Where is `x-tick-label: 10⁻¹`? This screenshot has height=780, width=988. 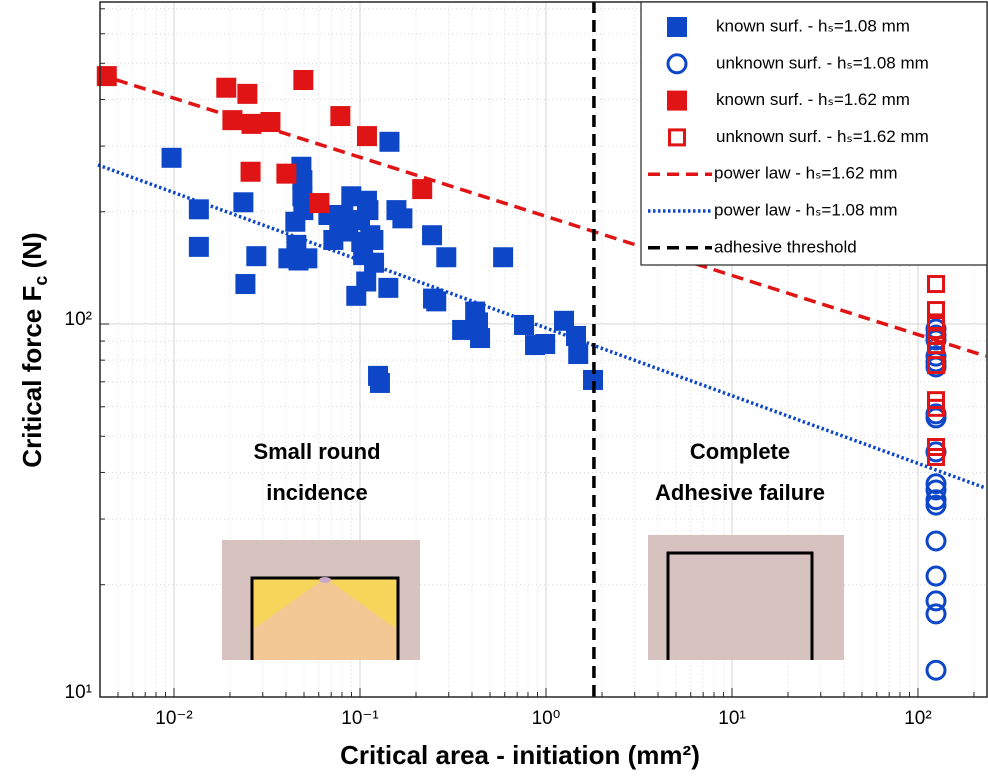
x-tick-label: 10⁻¹ is located at coordinates (360, 718).